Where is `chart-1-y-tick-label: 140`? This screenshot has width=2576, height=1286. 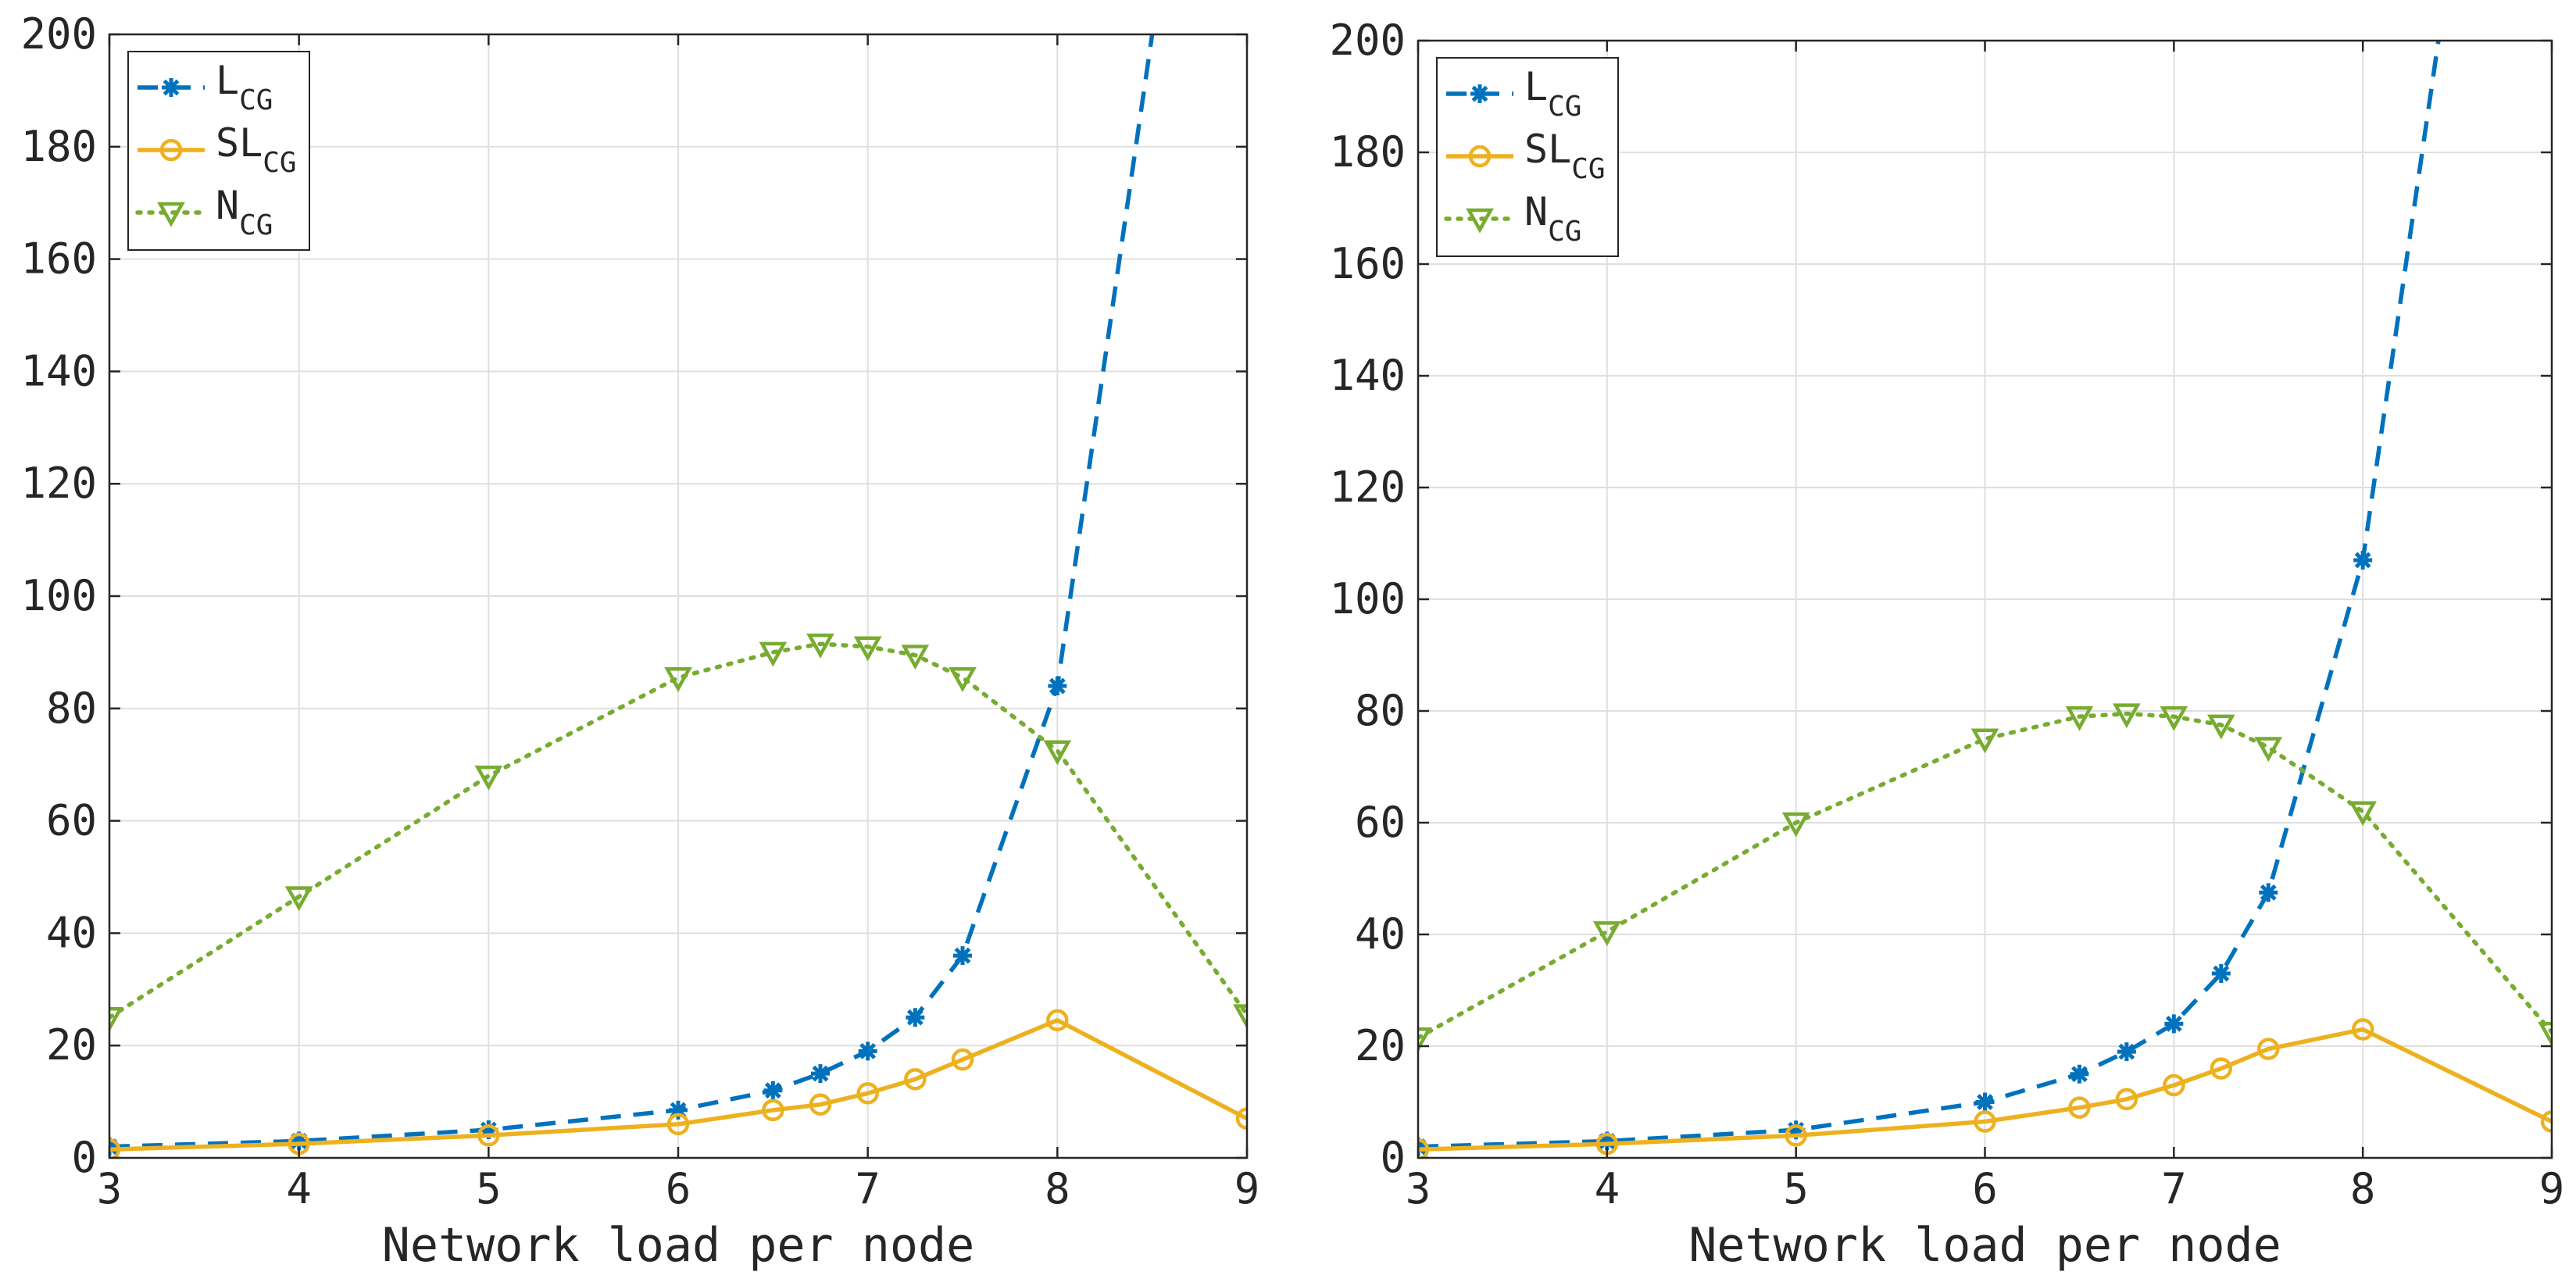
chart-1-y-tick-label: 140 is located at coordinates (59, 370).